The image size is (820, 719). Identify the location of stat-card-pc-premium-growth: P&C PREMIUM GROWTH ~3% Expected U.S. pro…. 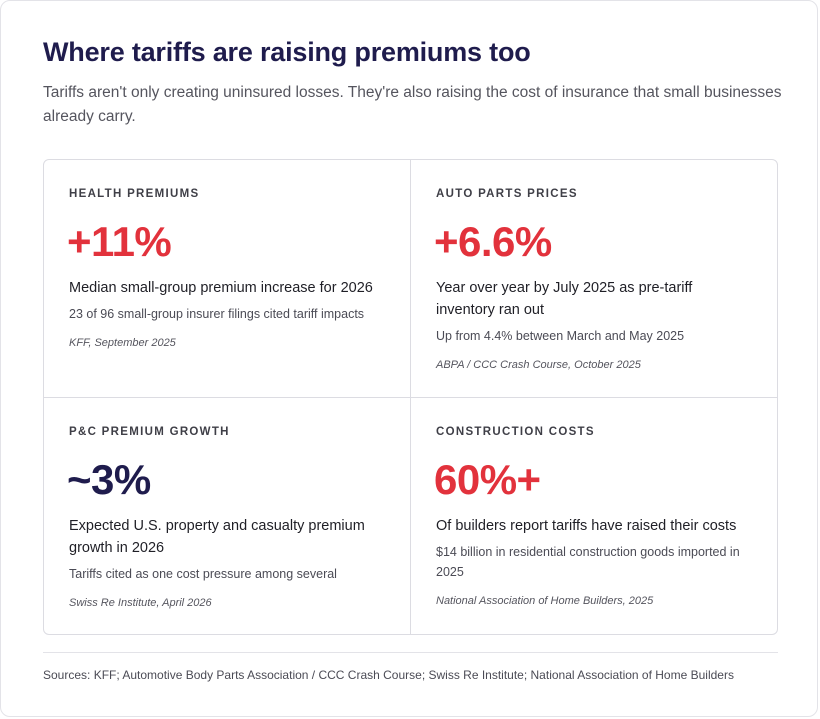
(227, 516).